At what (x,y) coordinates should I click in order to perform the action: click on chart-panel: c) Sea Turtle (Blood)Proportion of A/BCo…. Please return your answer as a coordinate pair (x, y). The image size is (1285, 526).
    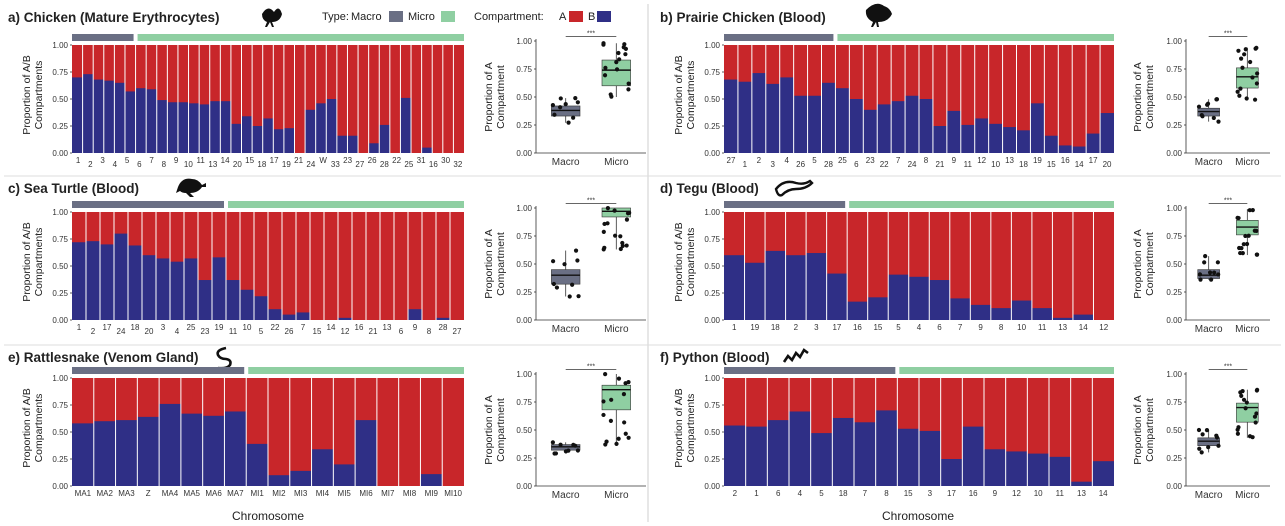
    Looking at the image, I should click on (327, 257).